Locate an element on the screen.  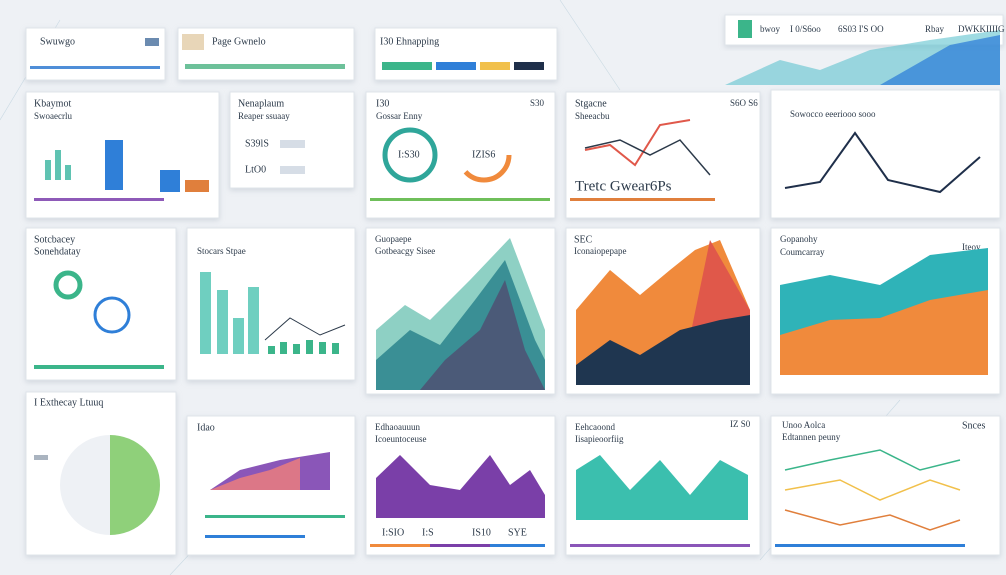
panel-title: Kbaymot is located at coordinates (52, 103).